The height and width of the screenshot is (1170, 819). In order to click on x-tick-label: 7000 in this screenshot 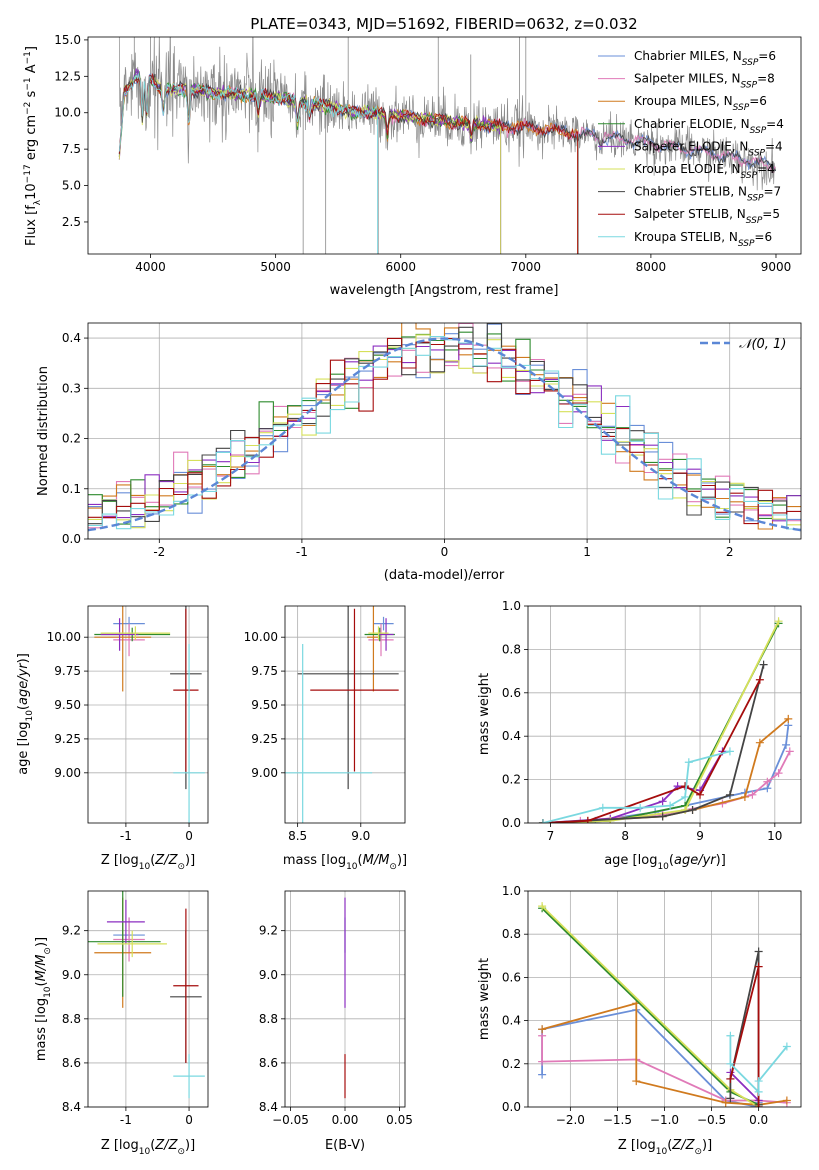, I will do `click(526, 267)`.